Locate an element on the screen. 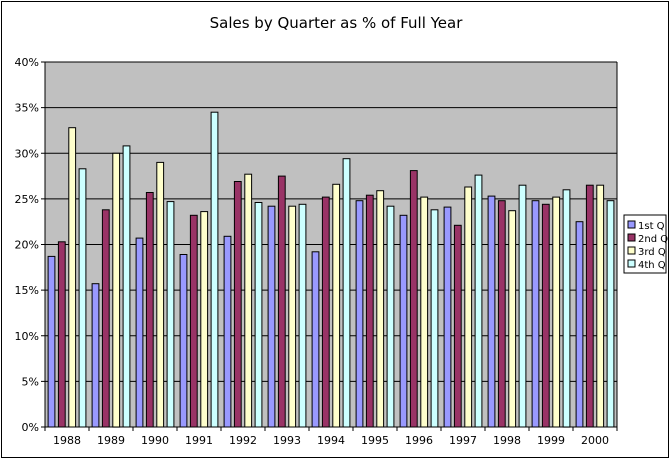  bar-1995-3rd-q is located at coordinates (380, 309).